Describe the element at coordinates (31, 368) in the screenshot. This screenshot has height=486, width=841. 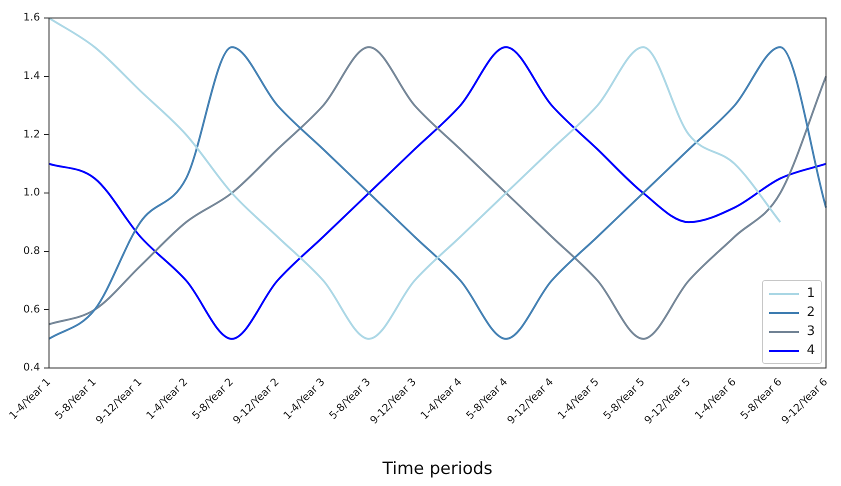
I see `y-tick-label: 0.4` at that location.